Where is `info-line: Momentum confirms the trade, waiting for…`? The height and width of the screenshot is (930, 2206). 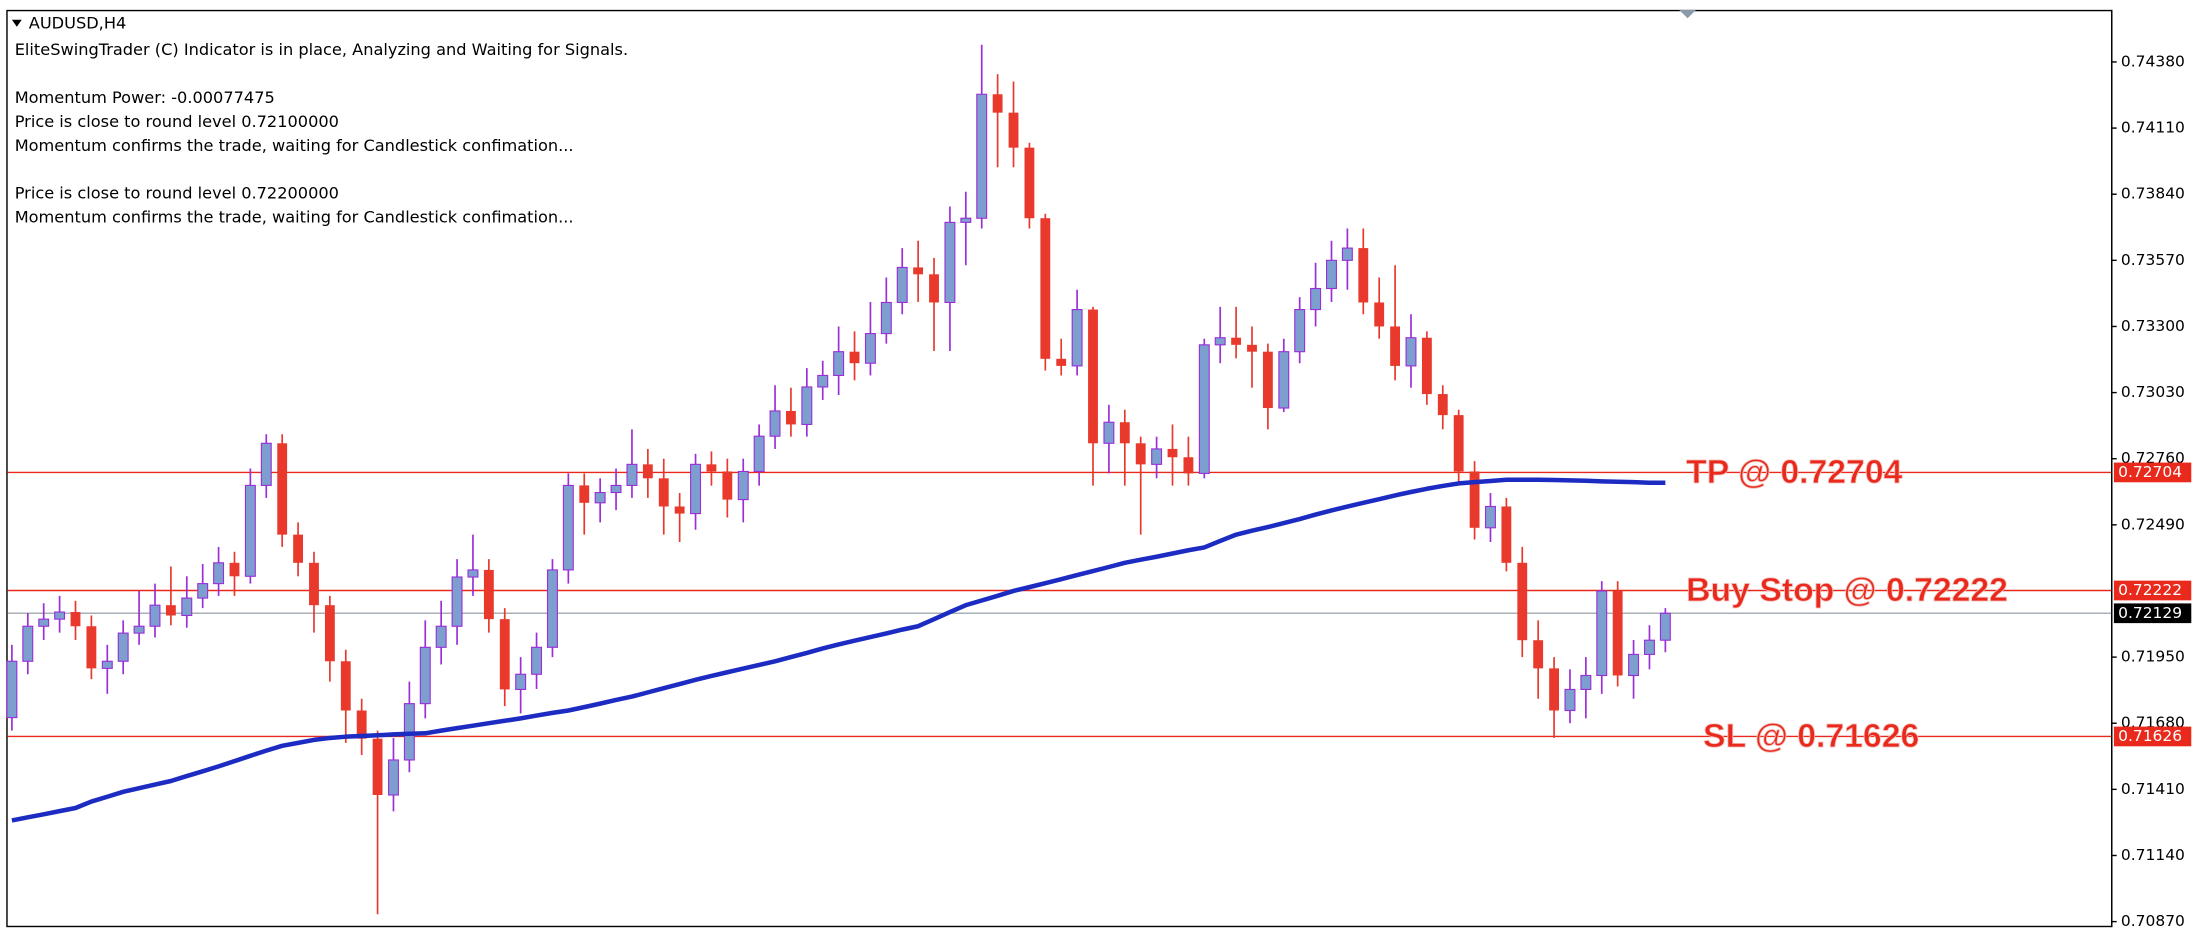
info-line: Momentum confirms the trade, waiting for… is located at coordinates (294, 217).